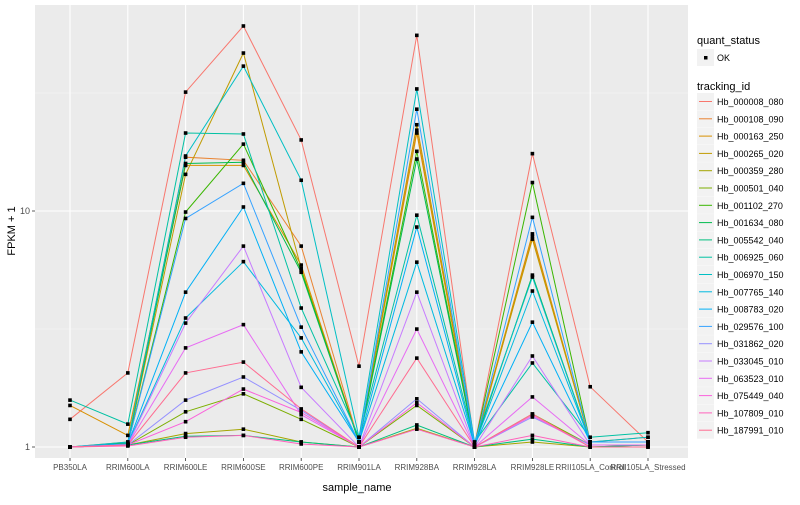 The width and height of the screenshot is (800, 505). Describe the element at coordinates (750, 171) in the screenshot. I see `legend-label: Hb_000359_280` at that location.